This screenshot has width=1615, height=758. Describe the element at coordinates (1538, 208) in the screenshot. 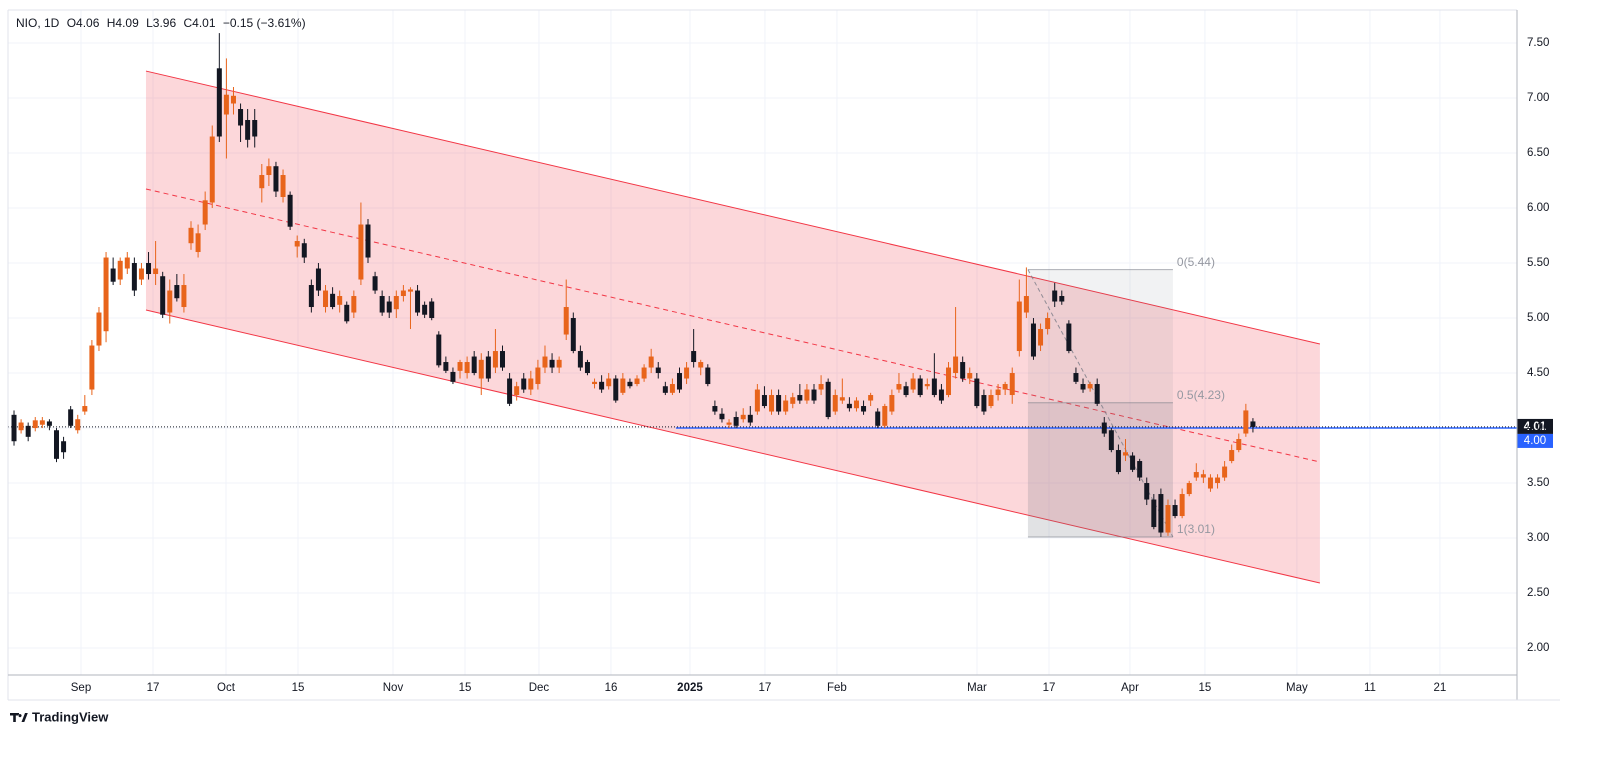

I see `y-tick-label: 6.00` at that location.